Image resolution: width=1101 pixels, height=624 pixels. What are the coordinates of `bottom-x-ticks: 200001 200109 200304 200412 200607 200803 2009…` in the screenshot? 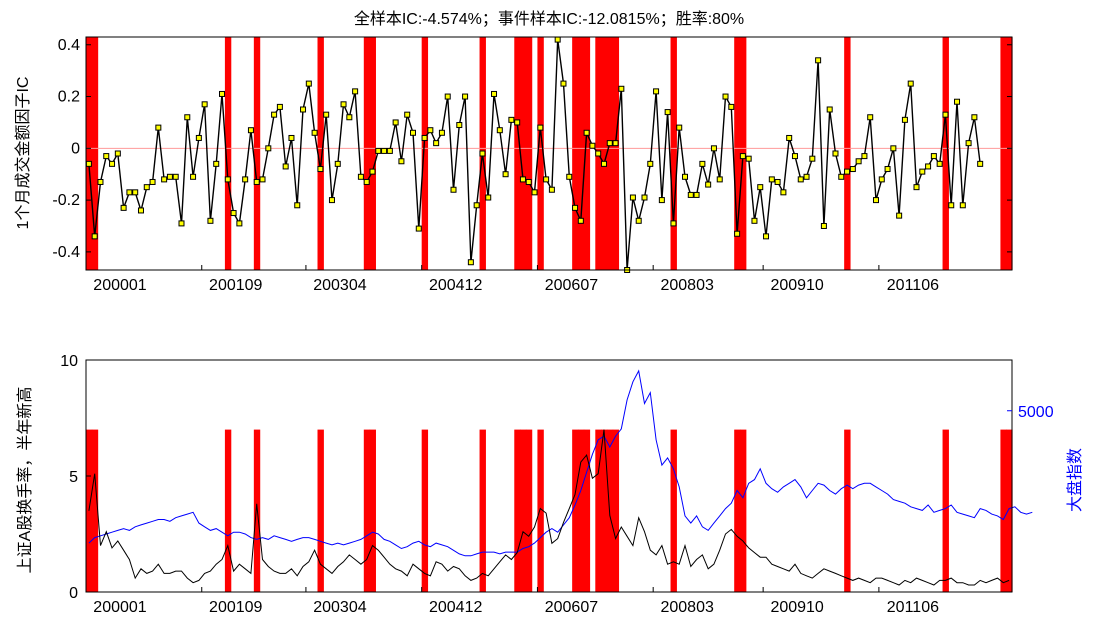 It's located at (512, 601).